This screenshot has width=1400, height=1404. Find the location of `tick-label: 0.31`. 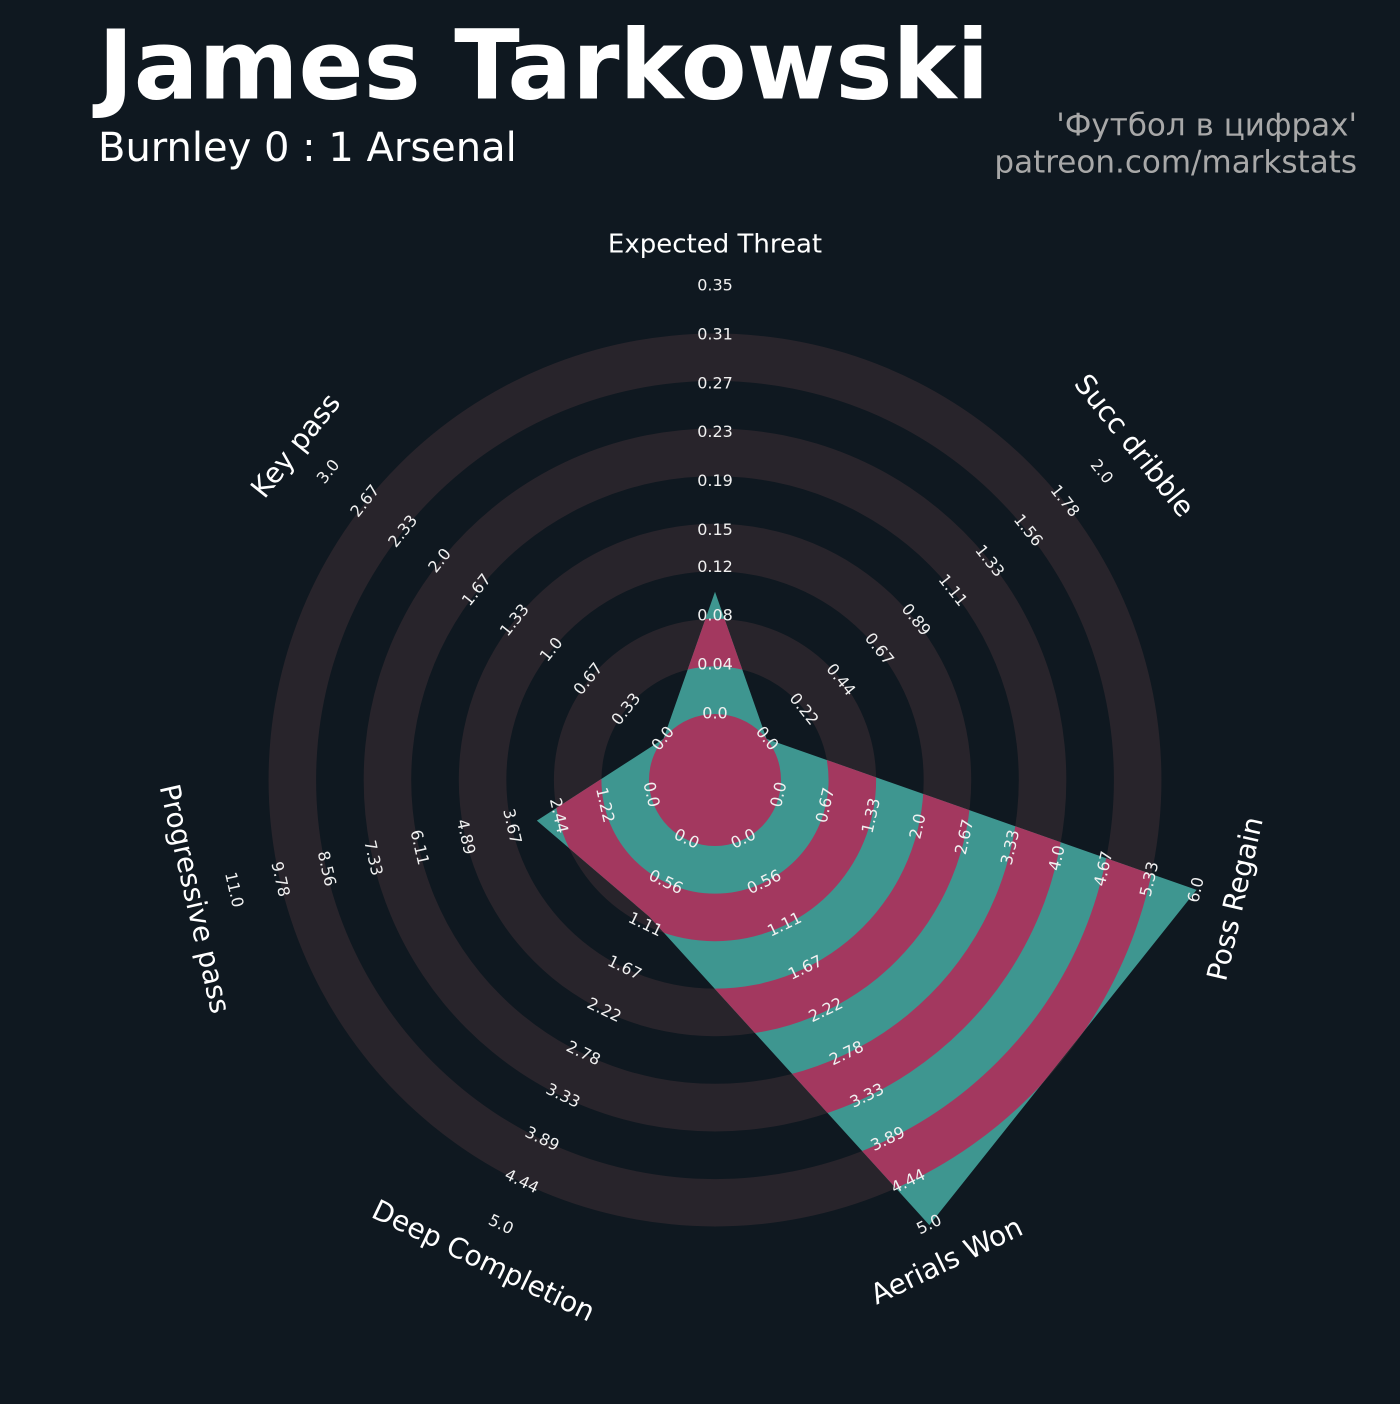

tick-label: 0.31 is located at coordinates (715, 333).